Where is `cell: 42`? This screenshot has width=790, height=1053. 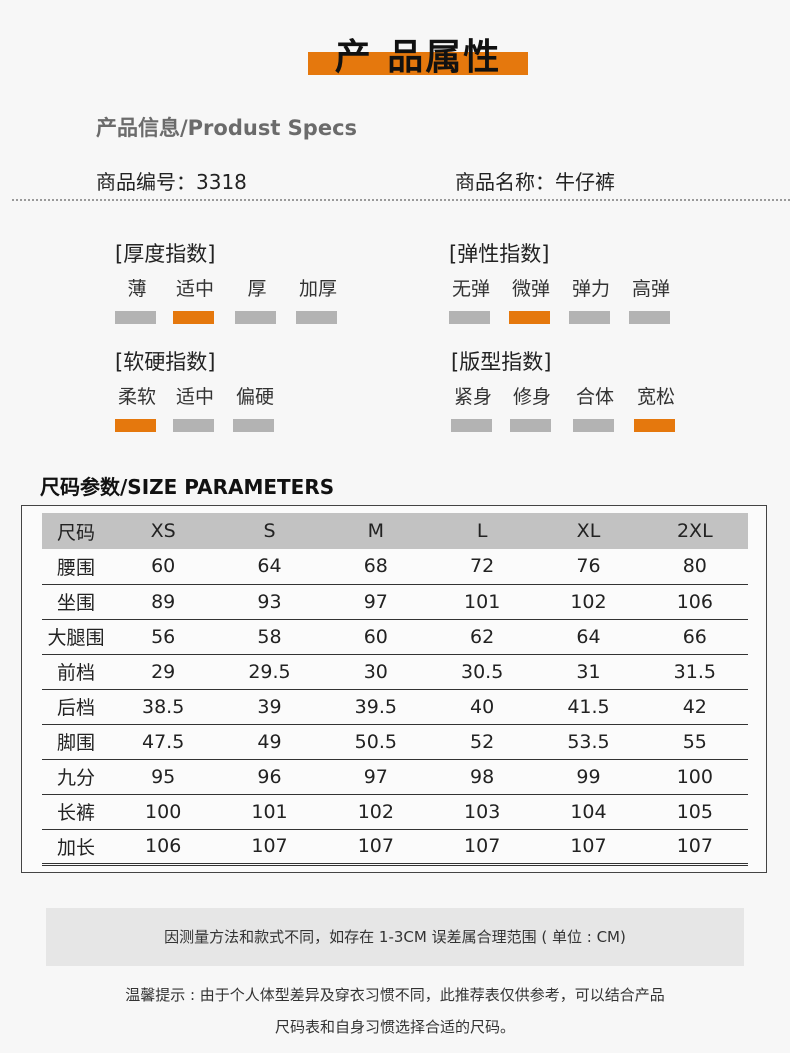
cell: 42 is located at coordinates (694, 706).